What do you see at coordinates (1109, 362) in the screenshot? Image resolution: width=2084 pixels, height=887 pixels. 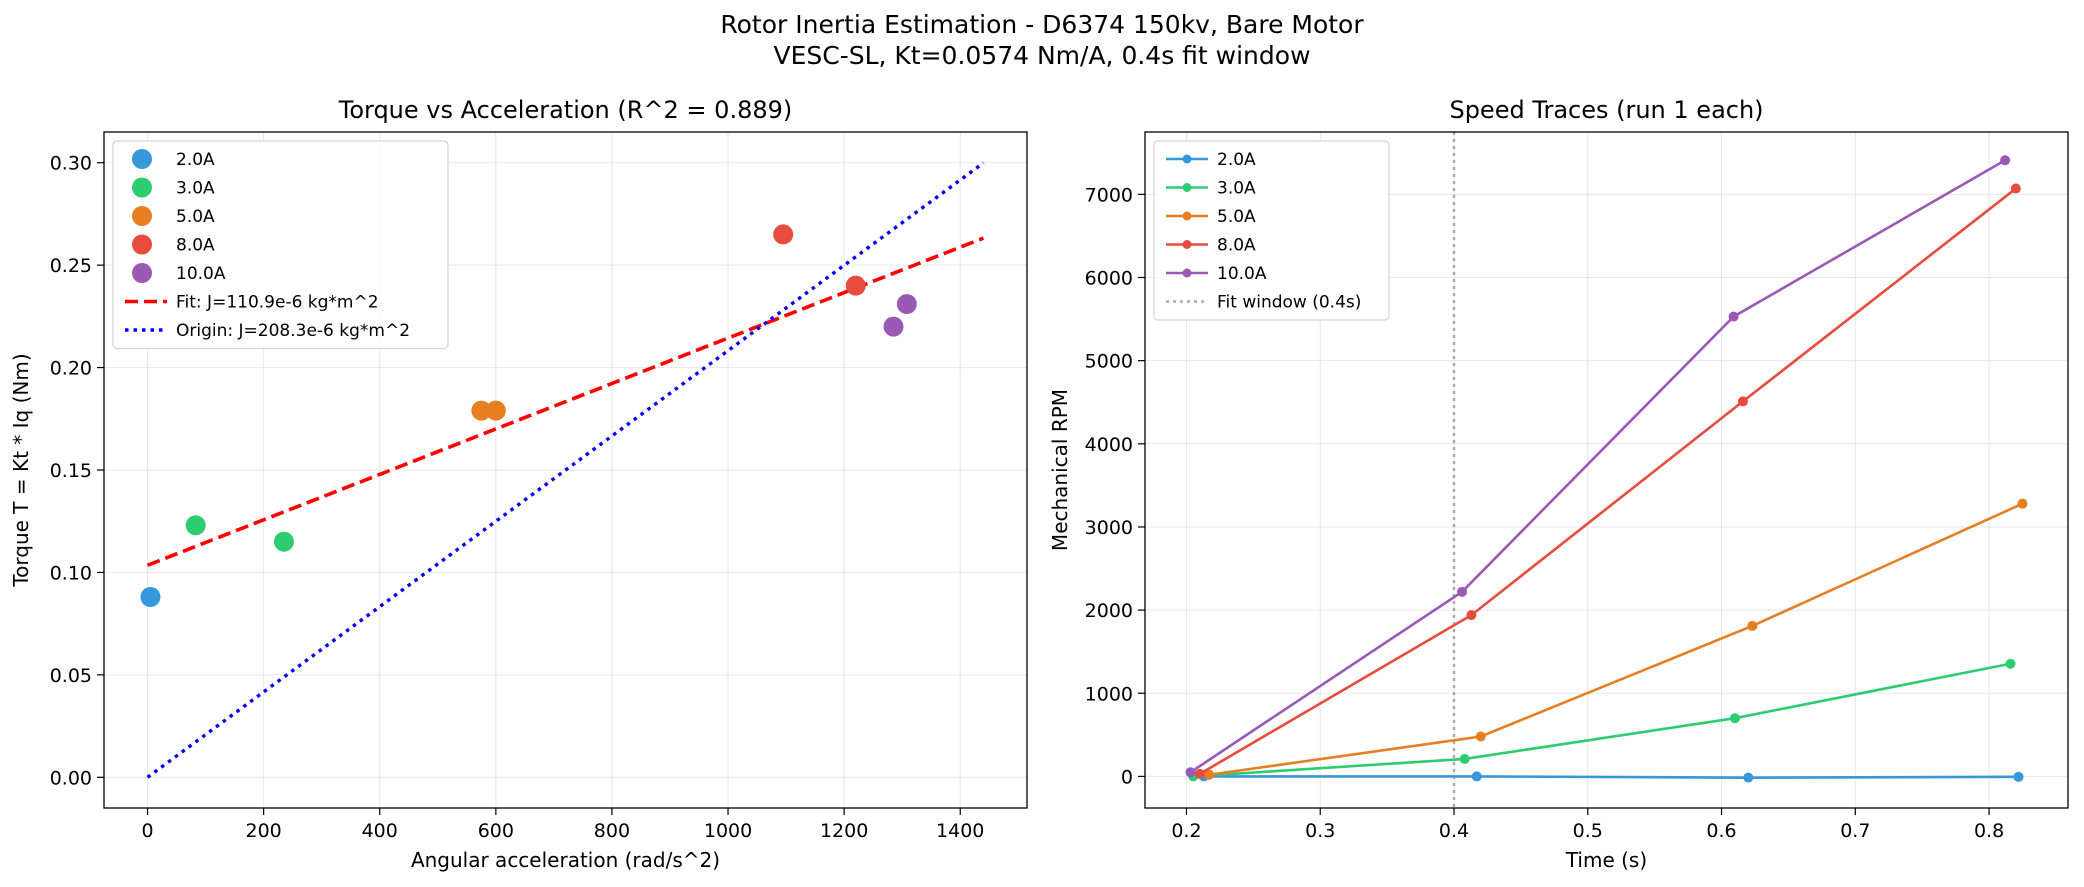 I see `y-tick-label: 5000` at bounding box center [1109, 362].